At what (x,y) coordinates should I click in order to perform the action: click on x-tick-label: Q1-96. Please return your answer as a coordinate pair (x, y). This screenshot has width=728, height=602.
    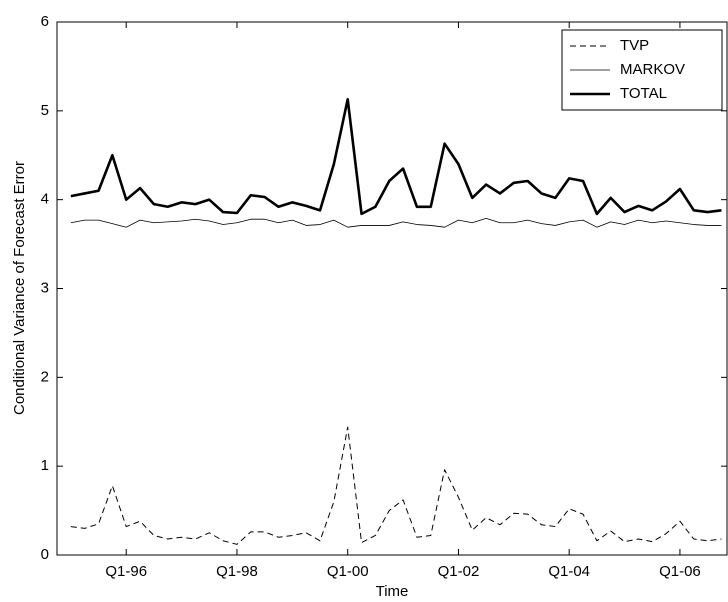
    Looking at the image, I should click on (126, 571).